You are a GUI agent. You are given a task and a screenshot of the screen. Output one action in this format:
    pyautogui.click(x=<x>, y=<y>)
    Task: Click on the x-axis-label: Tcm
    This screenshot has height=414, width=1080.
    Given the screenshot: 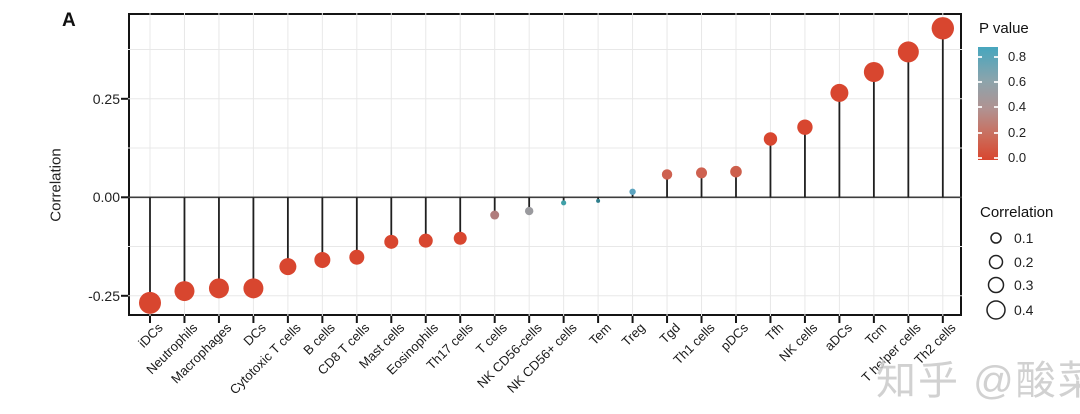 What is the action you would take?
    pyautogui.click(x=876, y=334)
    